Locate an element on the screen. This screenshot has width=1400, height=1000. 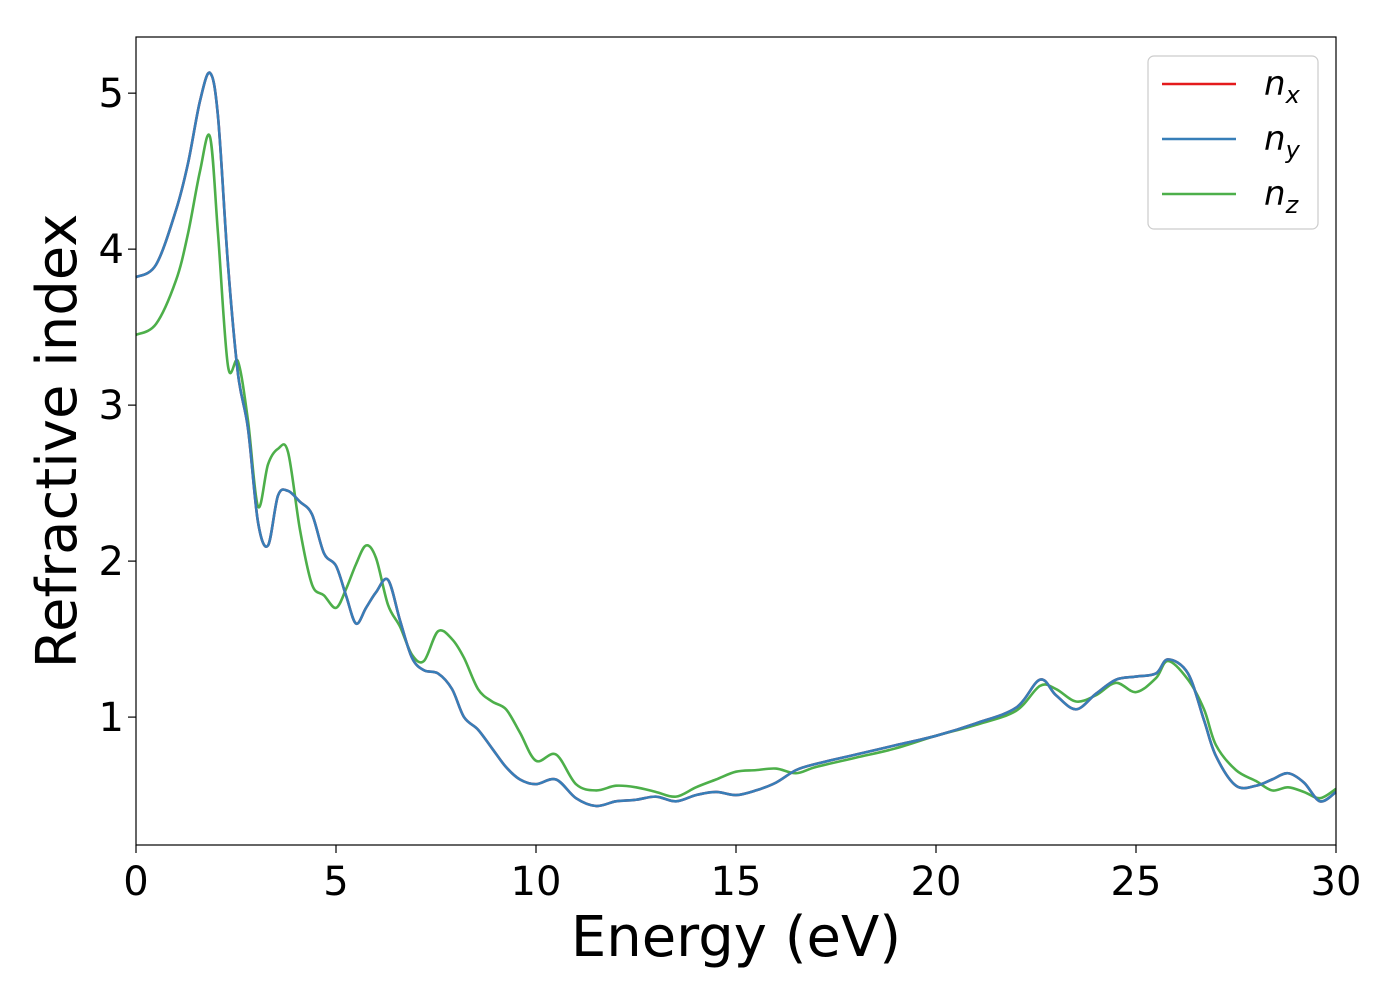
x-tick-label: 5 is located at coordinates (335, 882).